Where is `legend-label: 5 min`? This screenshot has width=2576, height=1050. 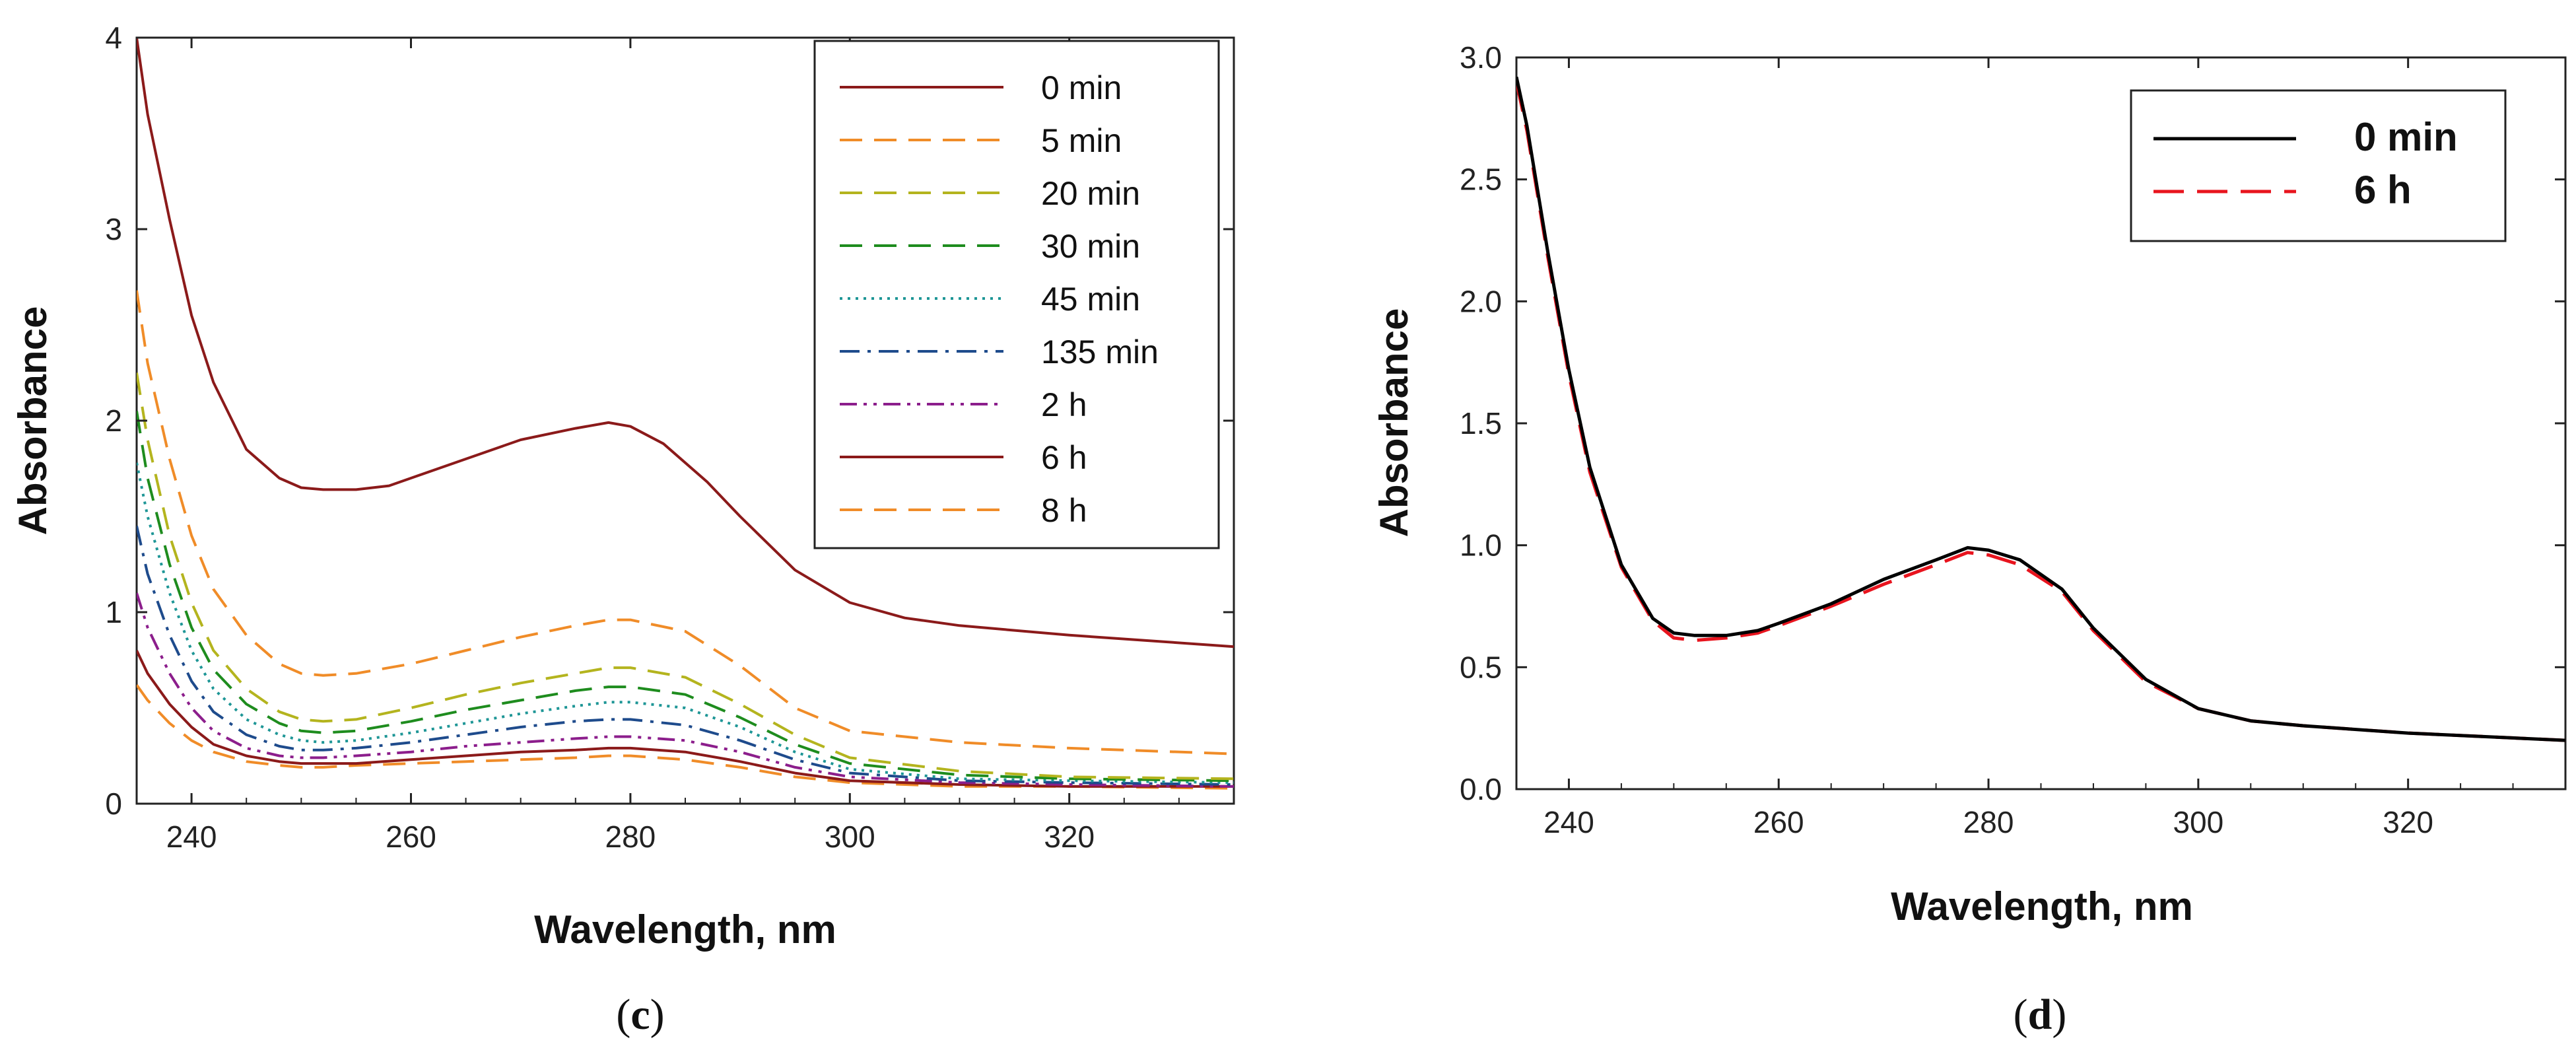 legend-label: 5 min is located at coordinates (1081, 140).